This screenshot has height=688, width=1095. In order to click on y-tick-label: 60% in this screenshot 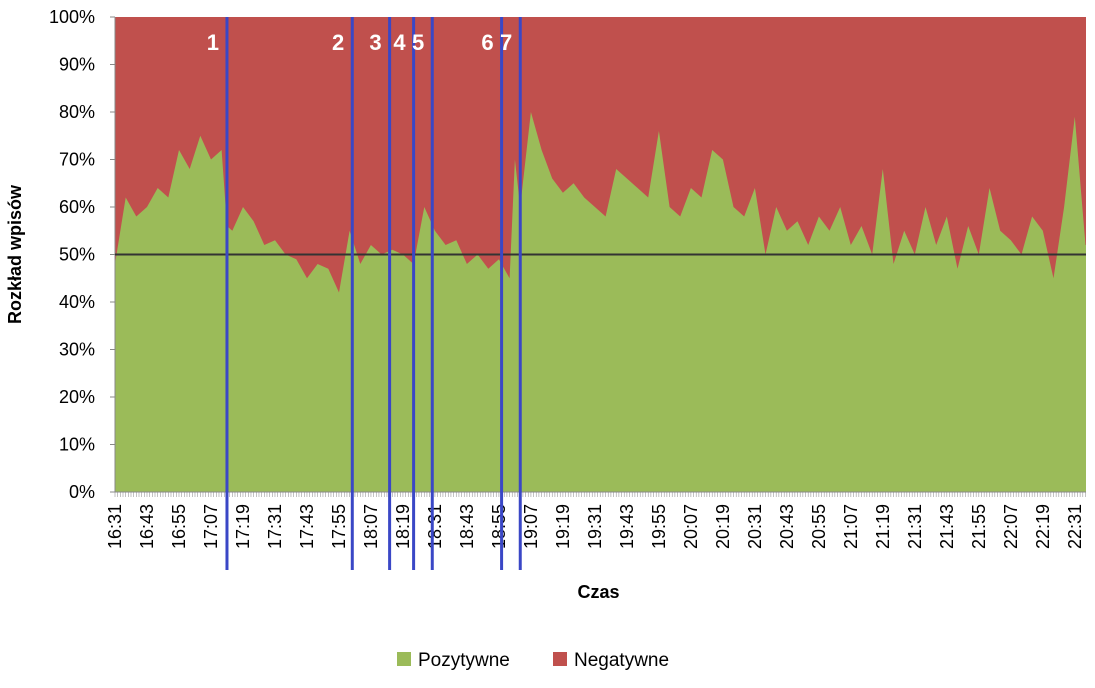, I will do `click(77, 207)`.